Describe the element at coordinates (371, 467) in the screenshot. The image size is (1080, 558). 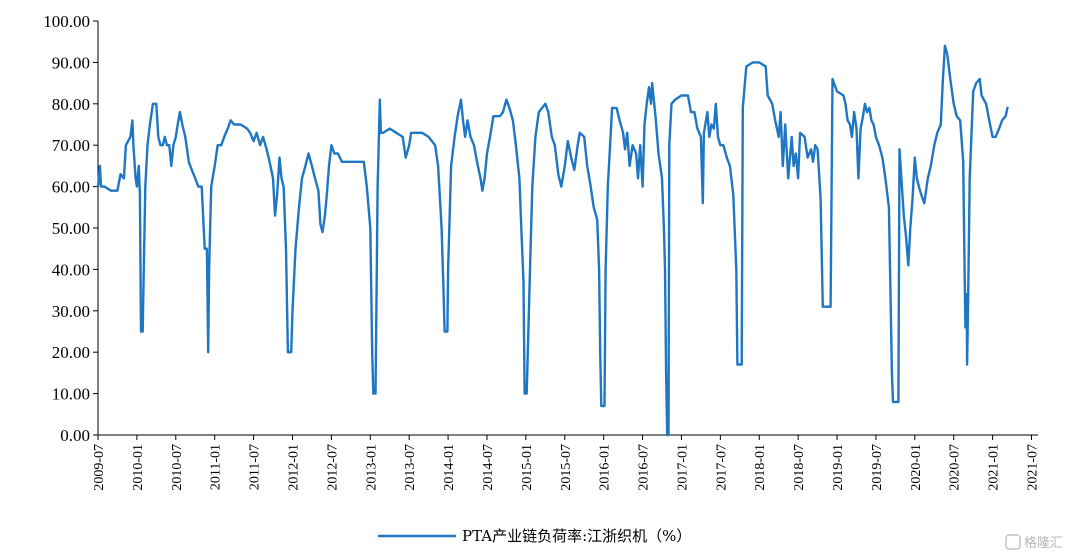
I see `x-tick-label: 2013-01` at that location.